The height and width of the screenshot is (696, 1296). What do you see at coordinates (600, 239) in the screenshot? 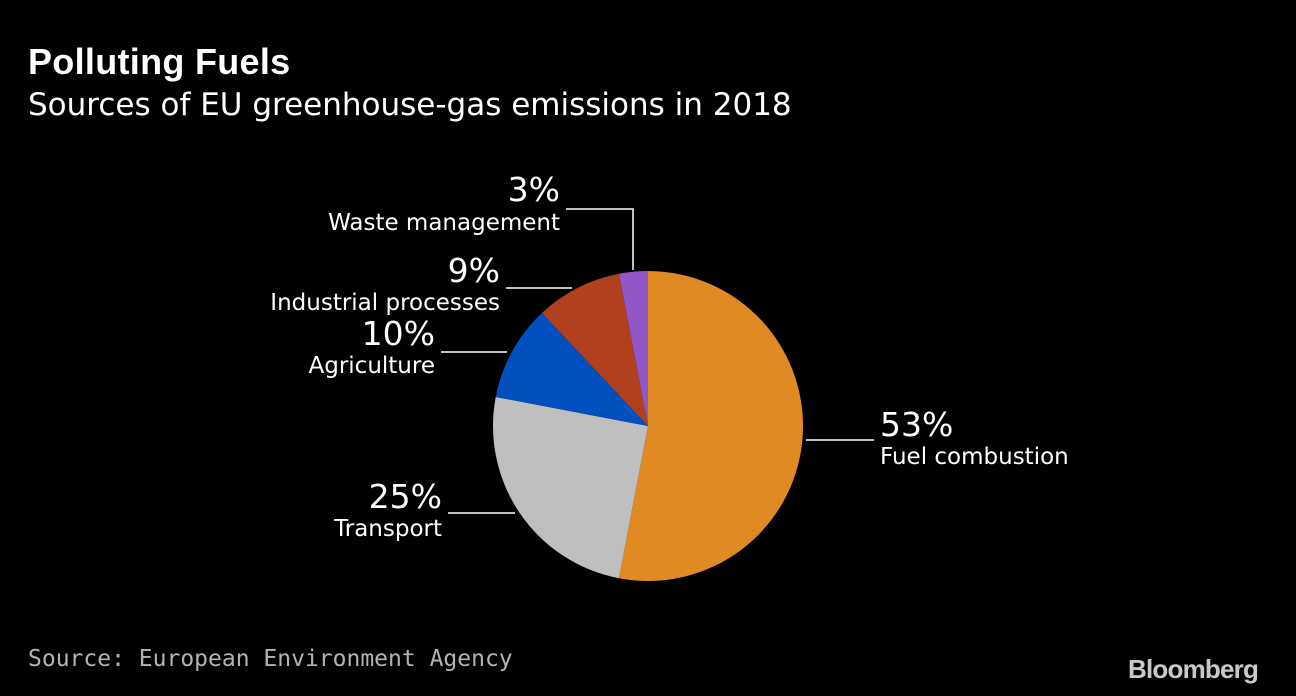
I see `leader-line-waste-management` at bounding box center [600, 239].